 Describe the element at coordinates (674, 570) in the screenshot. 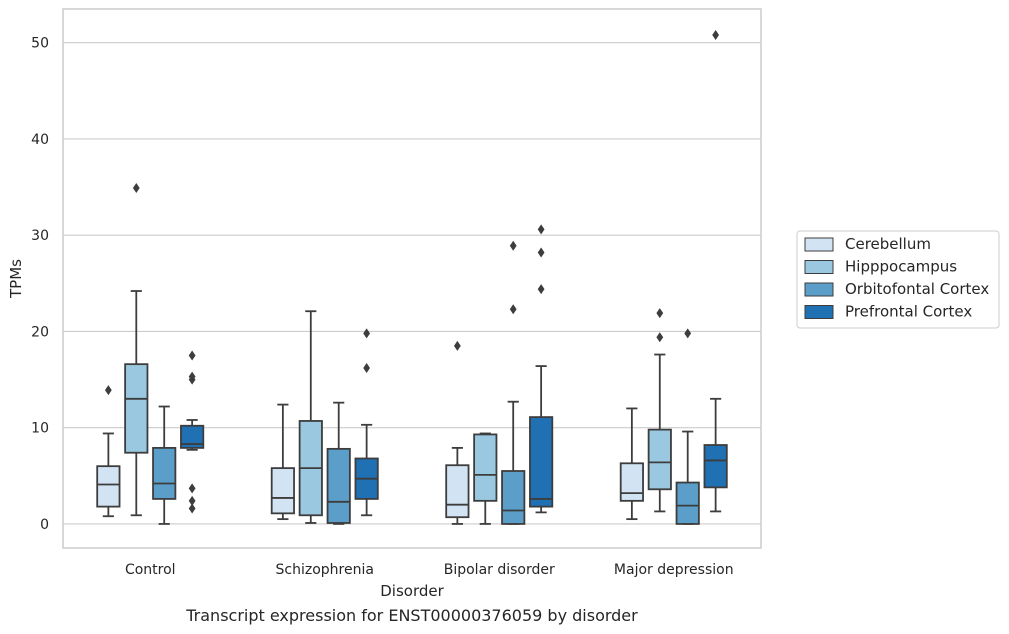

I see `x-tick-label: Major depression` at that location.